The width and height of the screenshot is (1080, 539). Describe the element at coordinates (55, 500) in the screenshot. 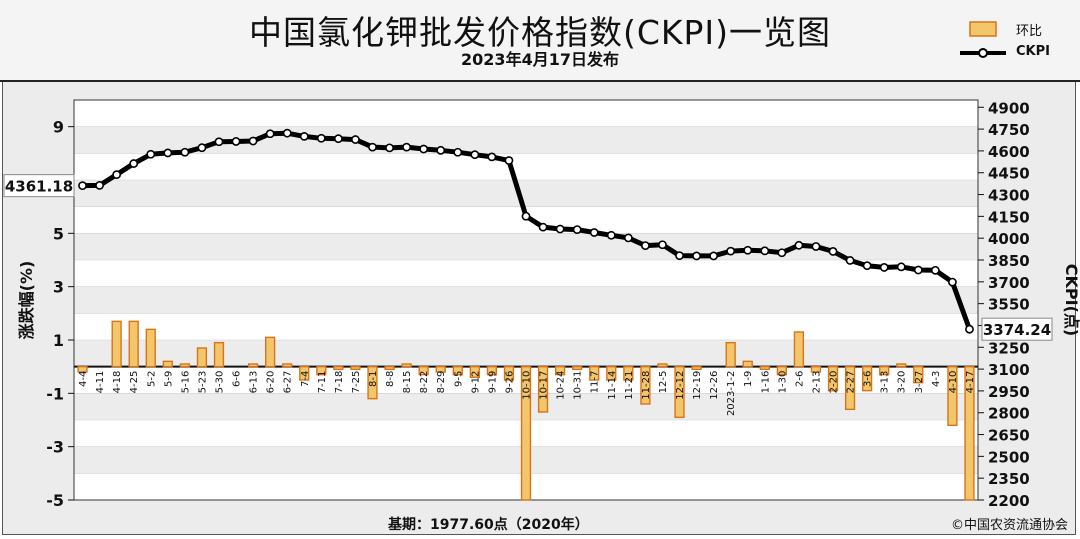

I see `left-axis-tick-label: -5` at that location.